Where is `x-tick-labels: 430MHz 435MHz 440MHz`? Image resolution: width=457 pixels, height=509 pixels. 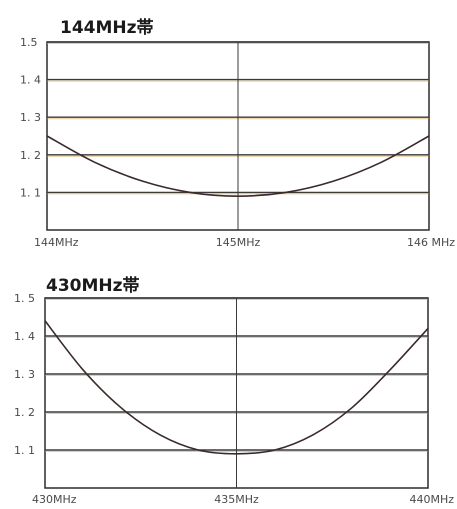
x-tick-labels: 430MHz 435MHz 440MHz is located at coordinates (243, 499).